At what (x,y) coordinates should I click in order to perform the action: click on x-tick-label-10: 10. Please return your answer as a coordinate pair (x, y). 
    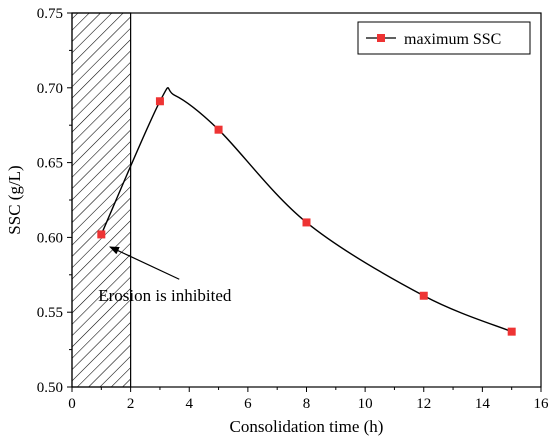
    Looking at the image, I should click on (365, 404).